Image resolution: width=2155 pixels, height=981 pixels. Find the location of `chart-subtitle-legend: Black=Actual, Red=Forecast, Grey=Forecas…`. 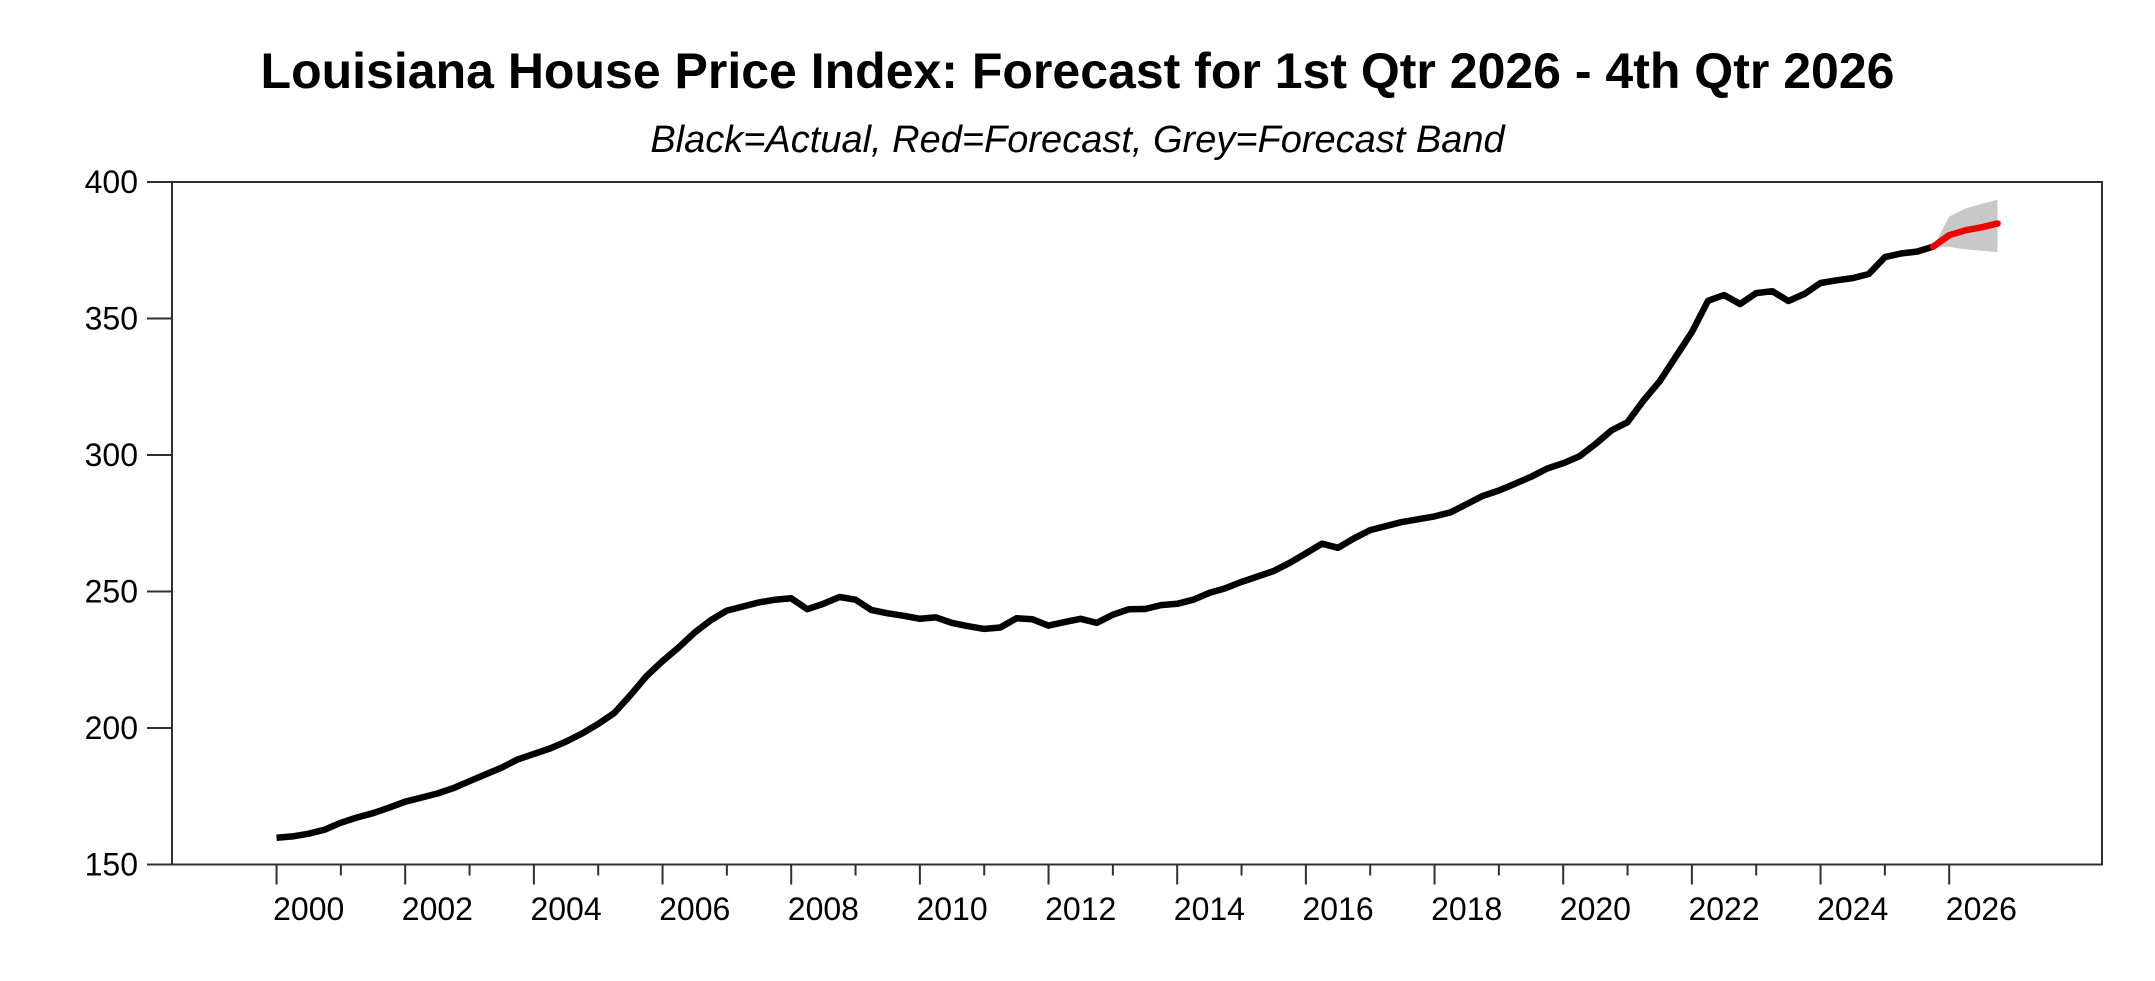

chart-subtitle-legend: Black=Actual, Red=Forecast, Grey=Forecas… is located at coordinates (1077, 140).